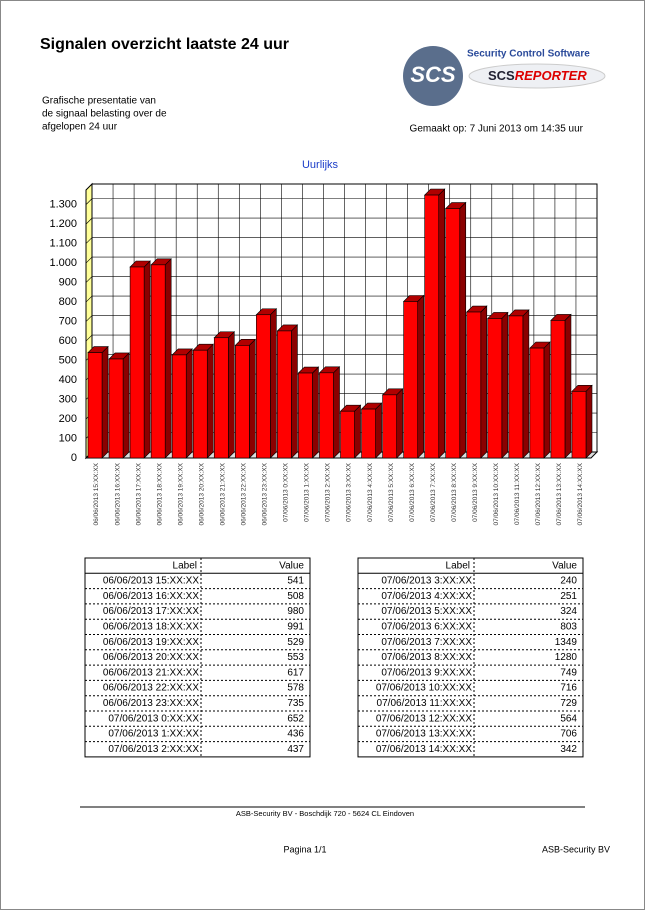 The height and width of the screenshot is (911, 646). I want to click on x-tick-label: 07/06/2013 4:XX:XX, so click(370, 492).